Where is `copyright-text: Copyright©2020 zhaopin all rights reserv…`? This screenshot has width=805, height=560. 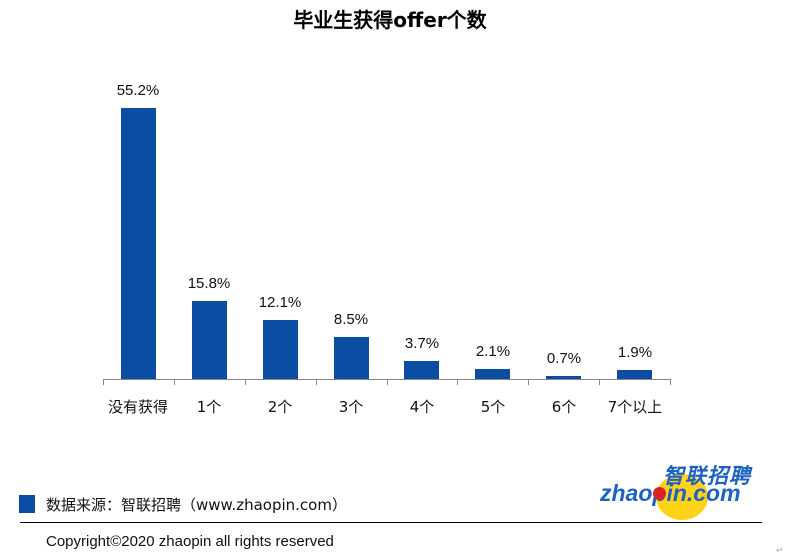
copyright-text: Copyright©2020 zhaopin all rights reserv… is located at coordinates (190, 541).